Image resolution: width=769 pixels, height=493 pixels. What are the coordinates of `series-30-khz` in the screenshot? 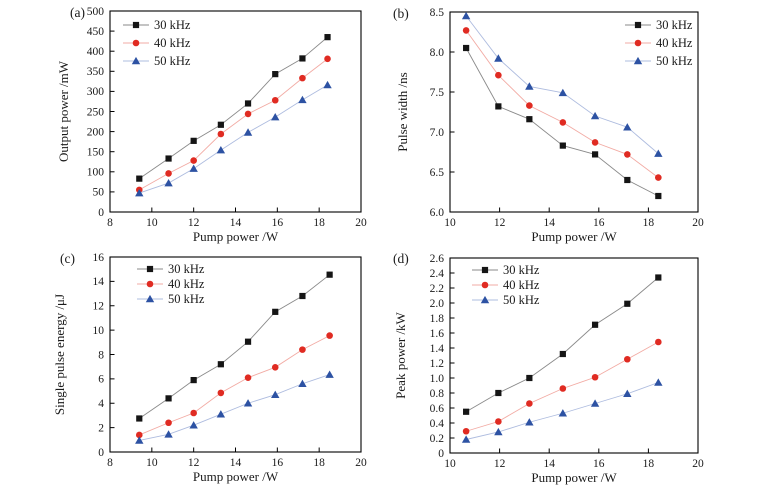 It's located at (562, 344).